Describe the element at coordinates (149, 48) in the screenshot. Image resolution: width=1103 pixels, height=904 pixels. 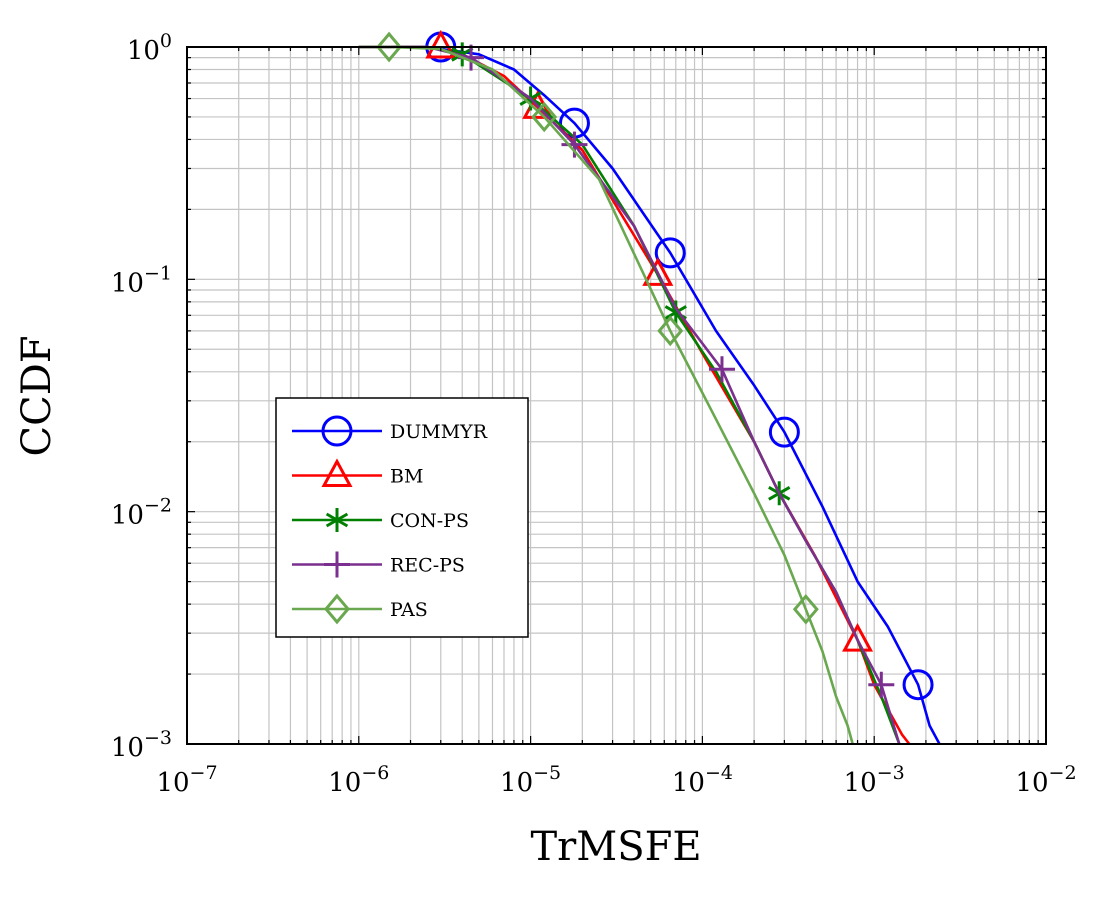
I see `y-tick-label: 10⁰` at that location.